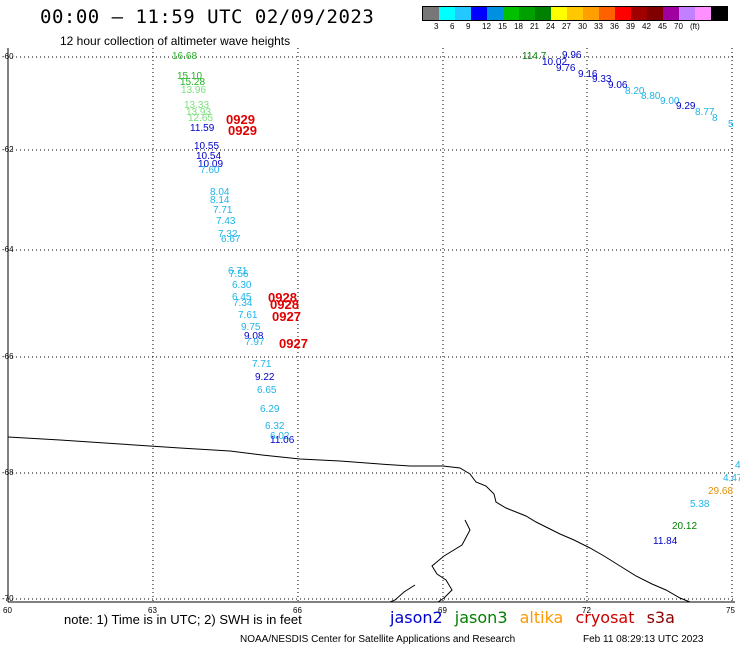 This screenshot has height=650, width=740. I want to click on lat-label: -68, so click(8, 472).